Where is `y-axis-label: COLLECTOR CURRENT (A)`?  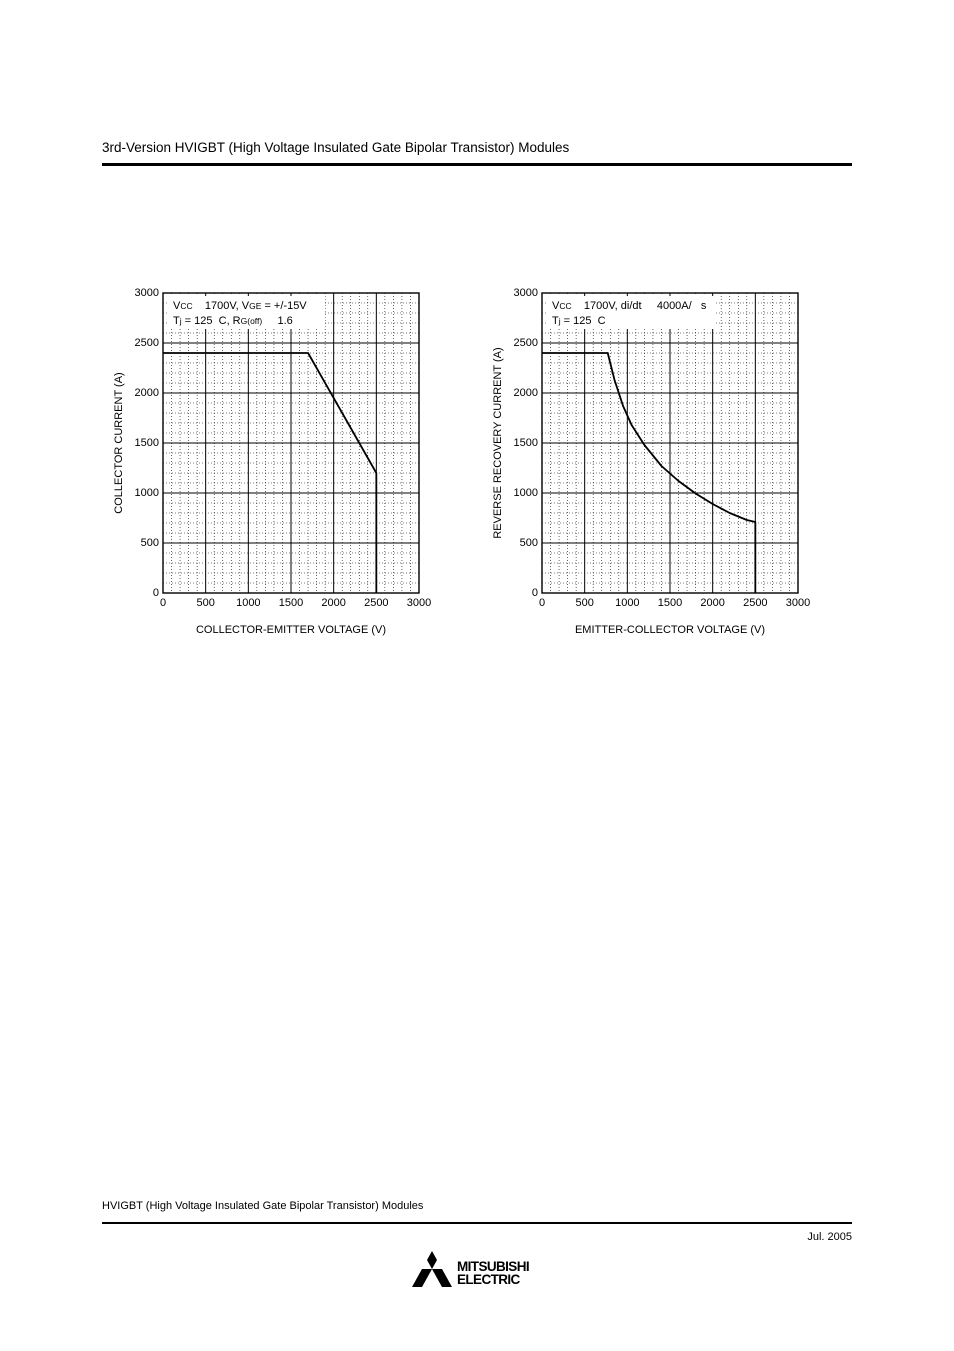
y-axis-label: COLLECTOR CURRENT (A) is located at coordinates (119, 442).